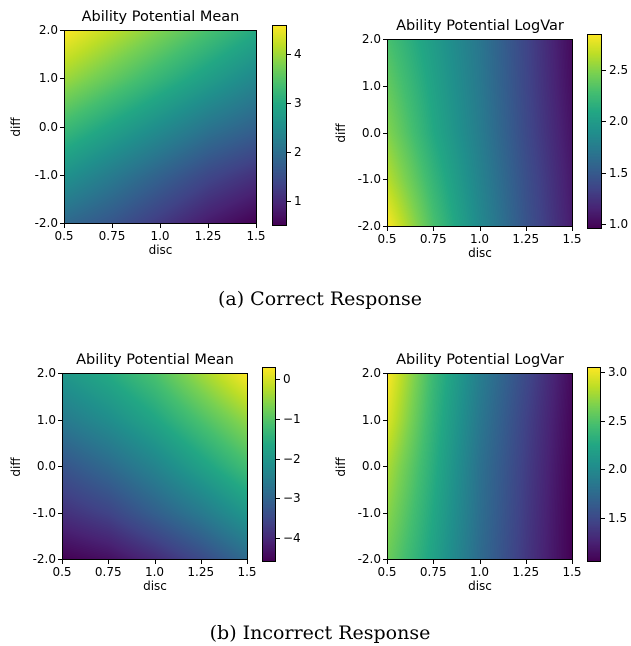 The width and height of the screenshot is (631, 646). Describe the element at coordinates (292, 458) in the screenshot. I see `colorbar-tick-label: −2` at that location.